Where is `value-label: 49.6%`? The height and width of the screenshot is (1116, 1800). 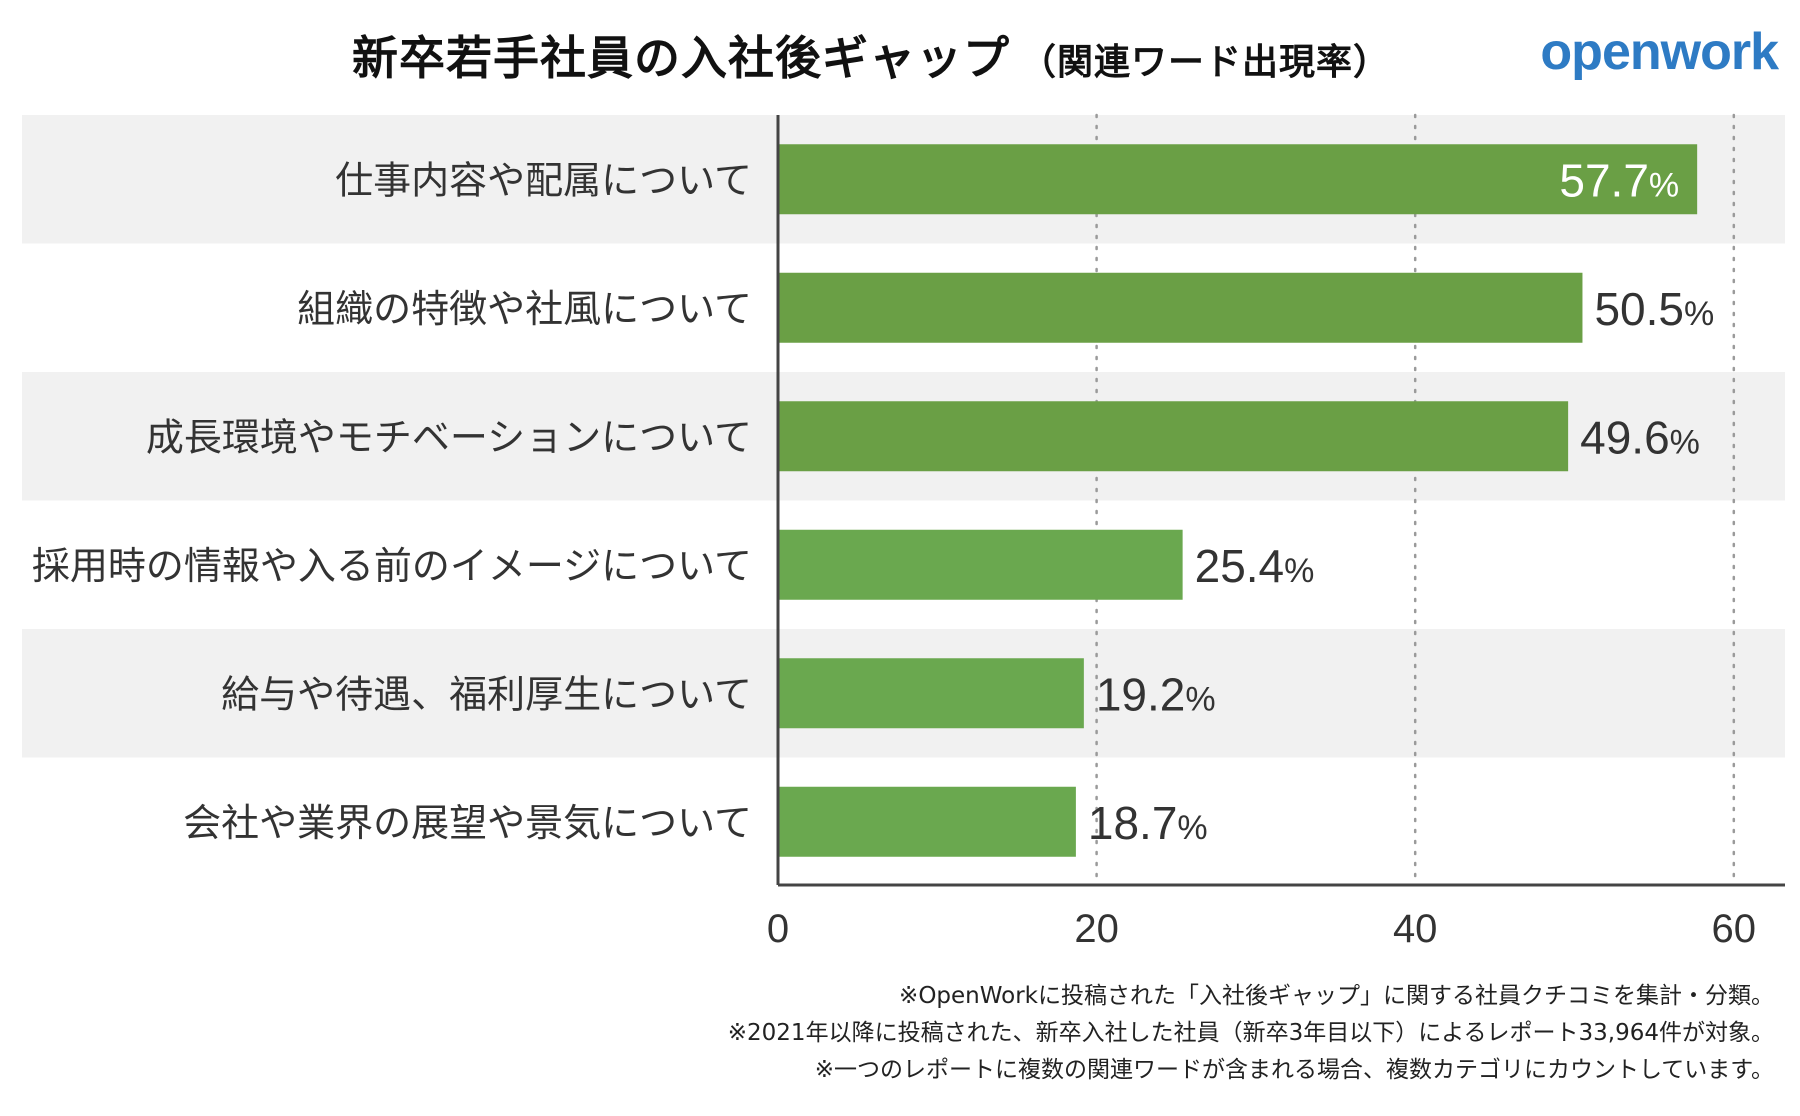 value-label: 49.6% is located at coordinates (1640, 437).